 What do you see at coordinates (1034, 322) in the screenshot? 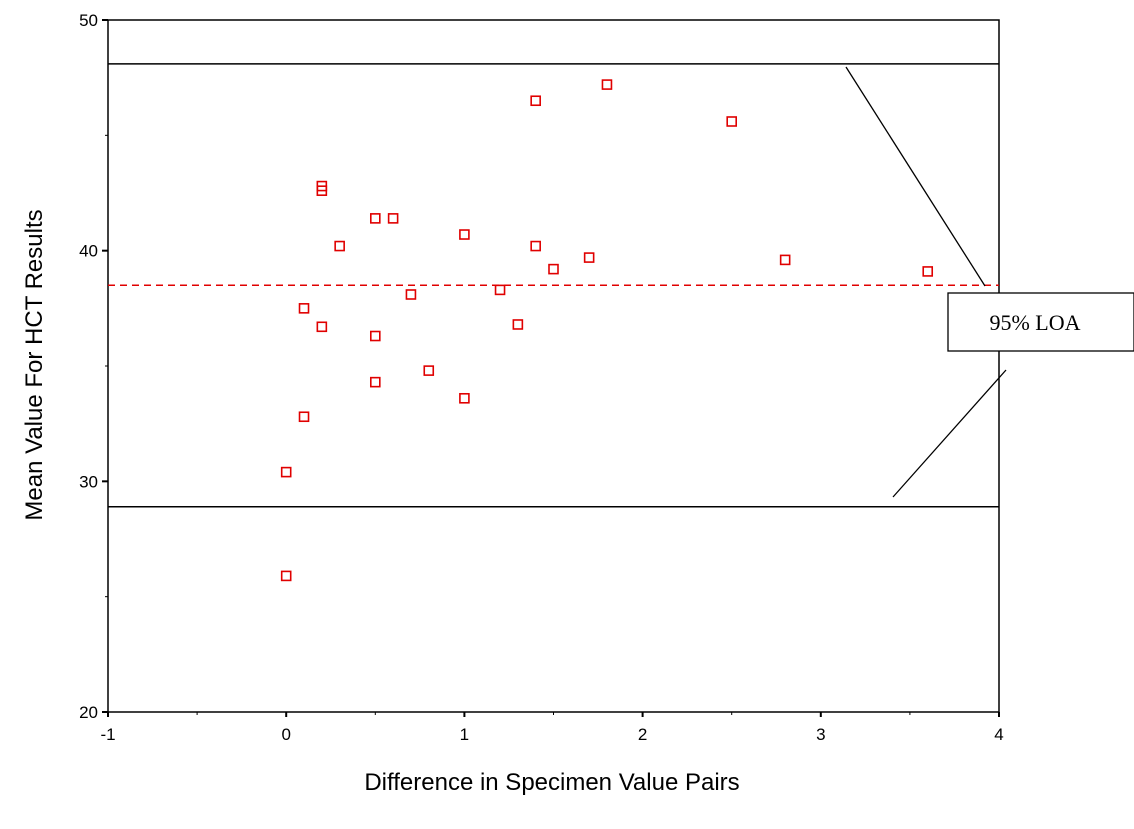
I see `annotation-label: 95% LOA` at bounding box center [1034, 322].